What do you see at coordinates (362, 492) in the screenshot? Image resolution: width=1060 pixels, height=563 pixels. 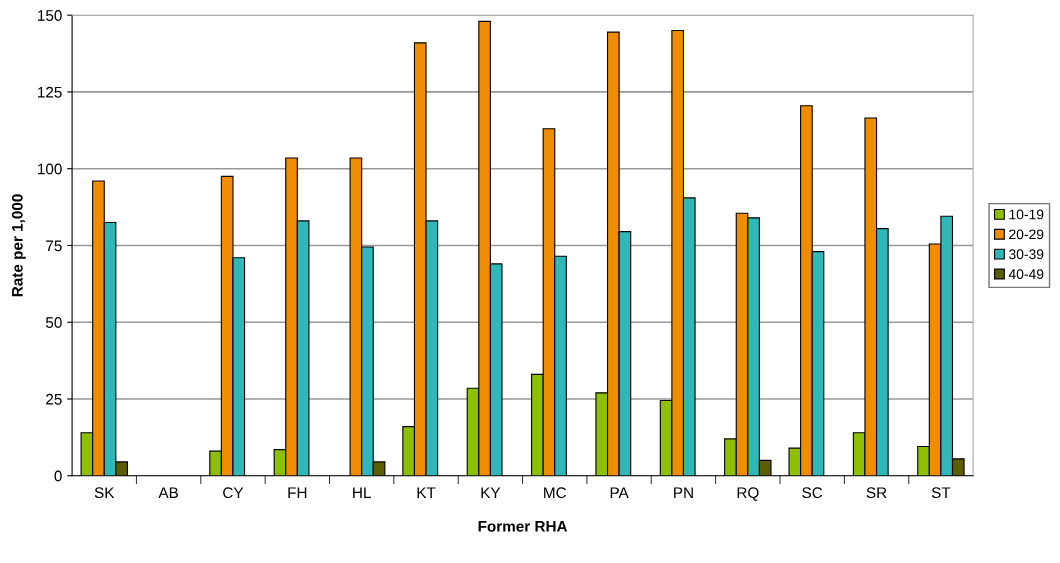 I see `x-tick-label: HL` at bounding box center [362, 492].